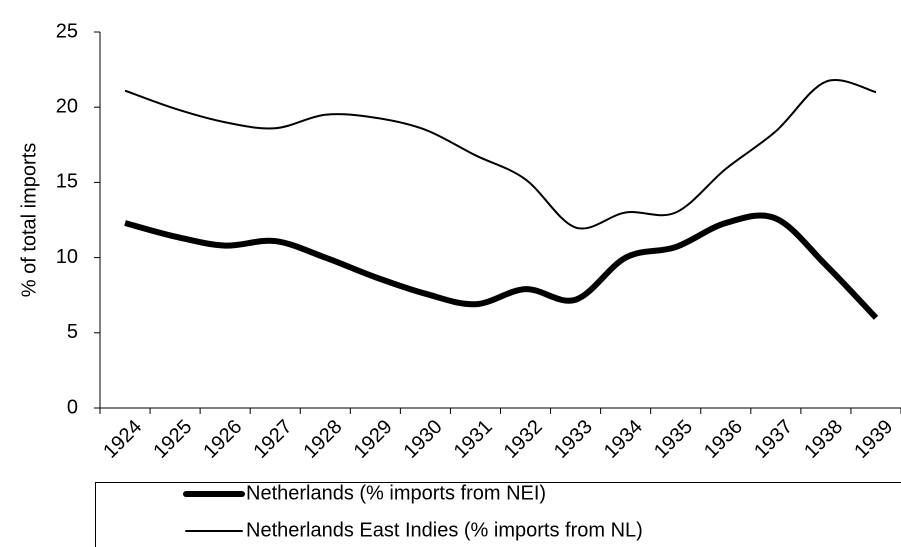 This screenshot has width=901, height=547. I want to click on x-tick-label: 1936, so click(723, 439).